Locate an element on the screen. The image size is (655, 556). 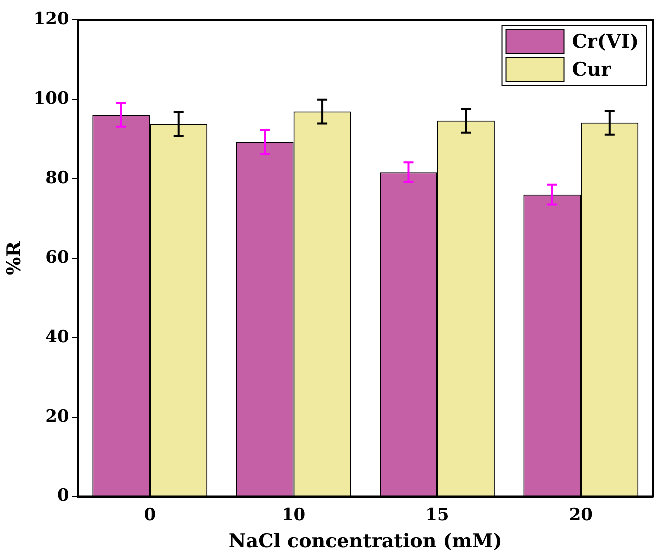
y-tick-label: 100 is located at coordinates (52, 98).